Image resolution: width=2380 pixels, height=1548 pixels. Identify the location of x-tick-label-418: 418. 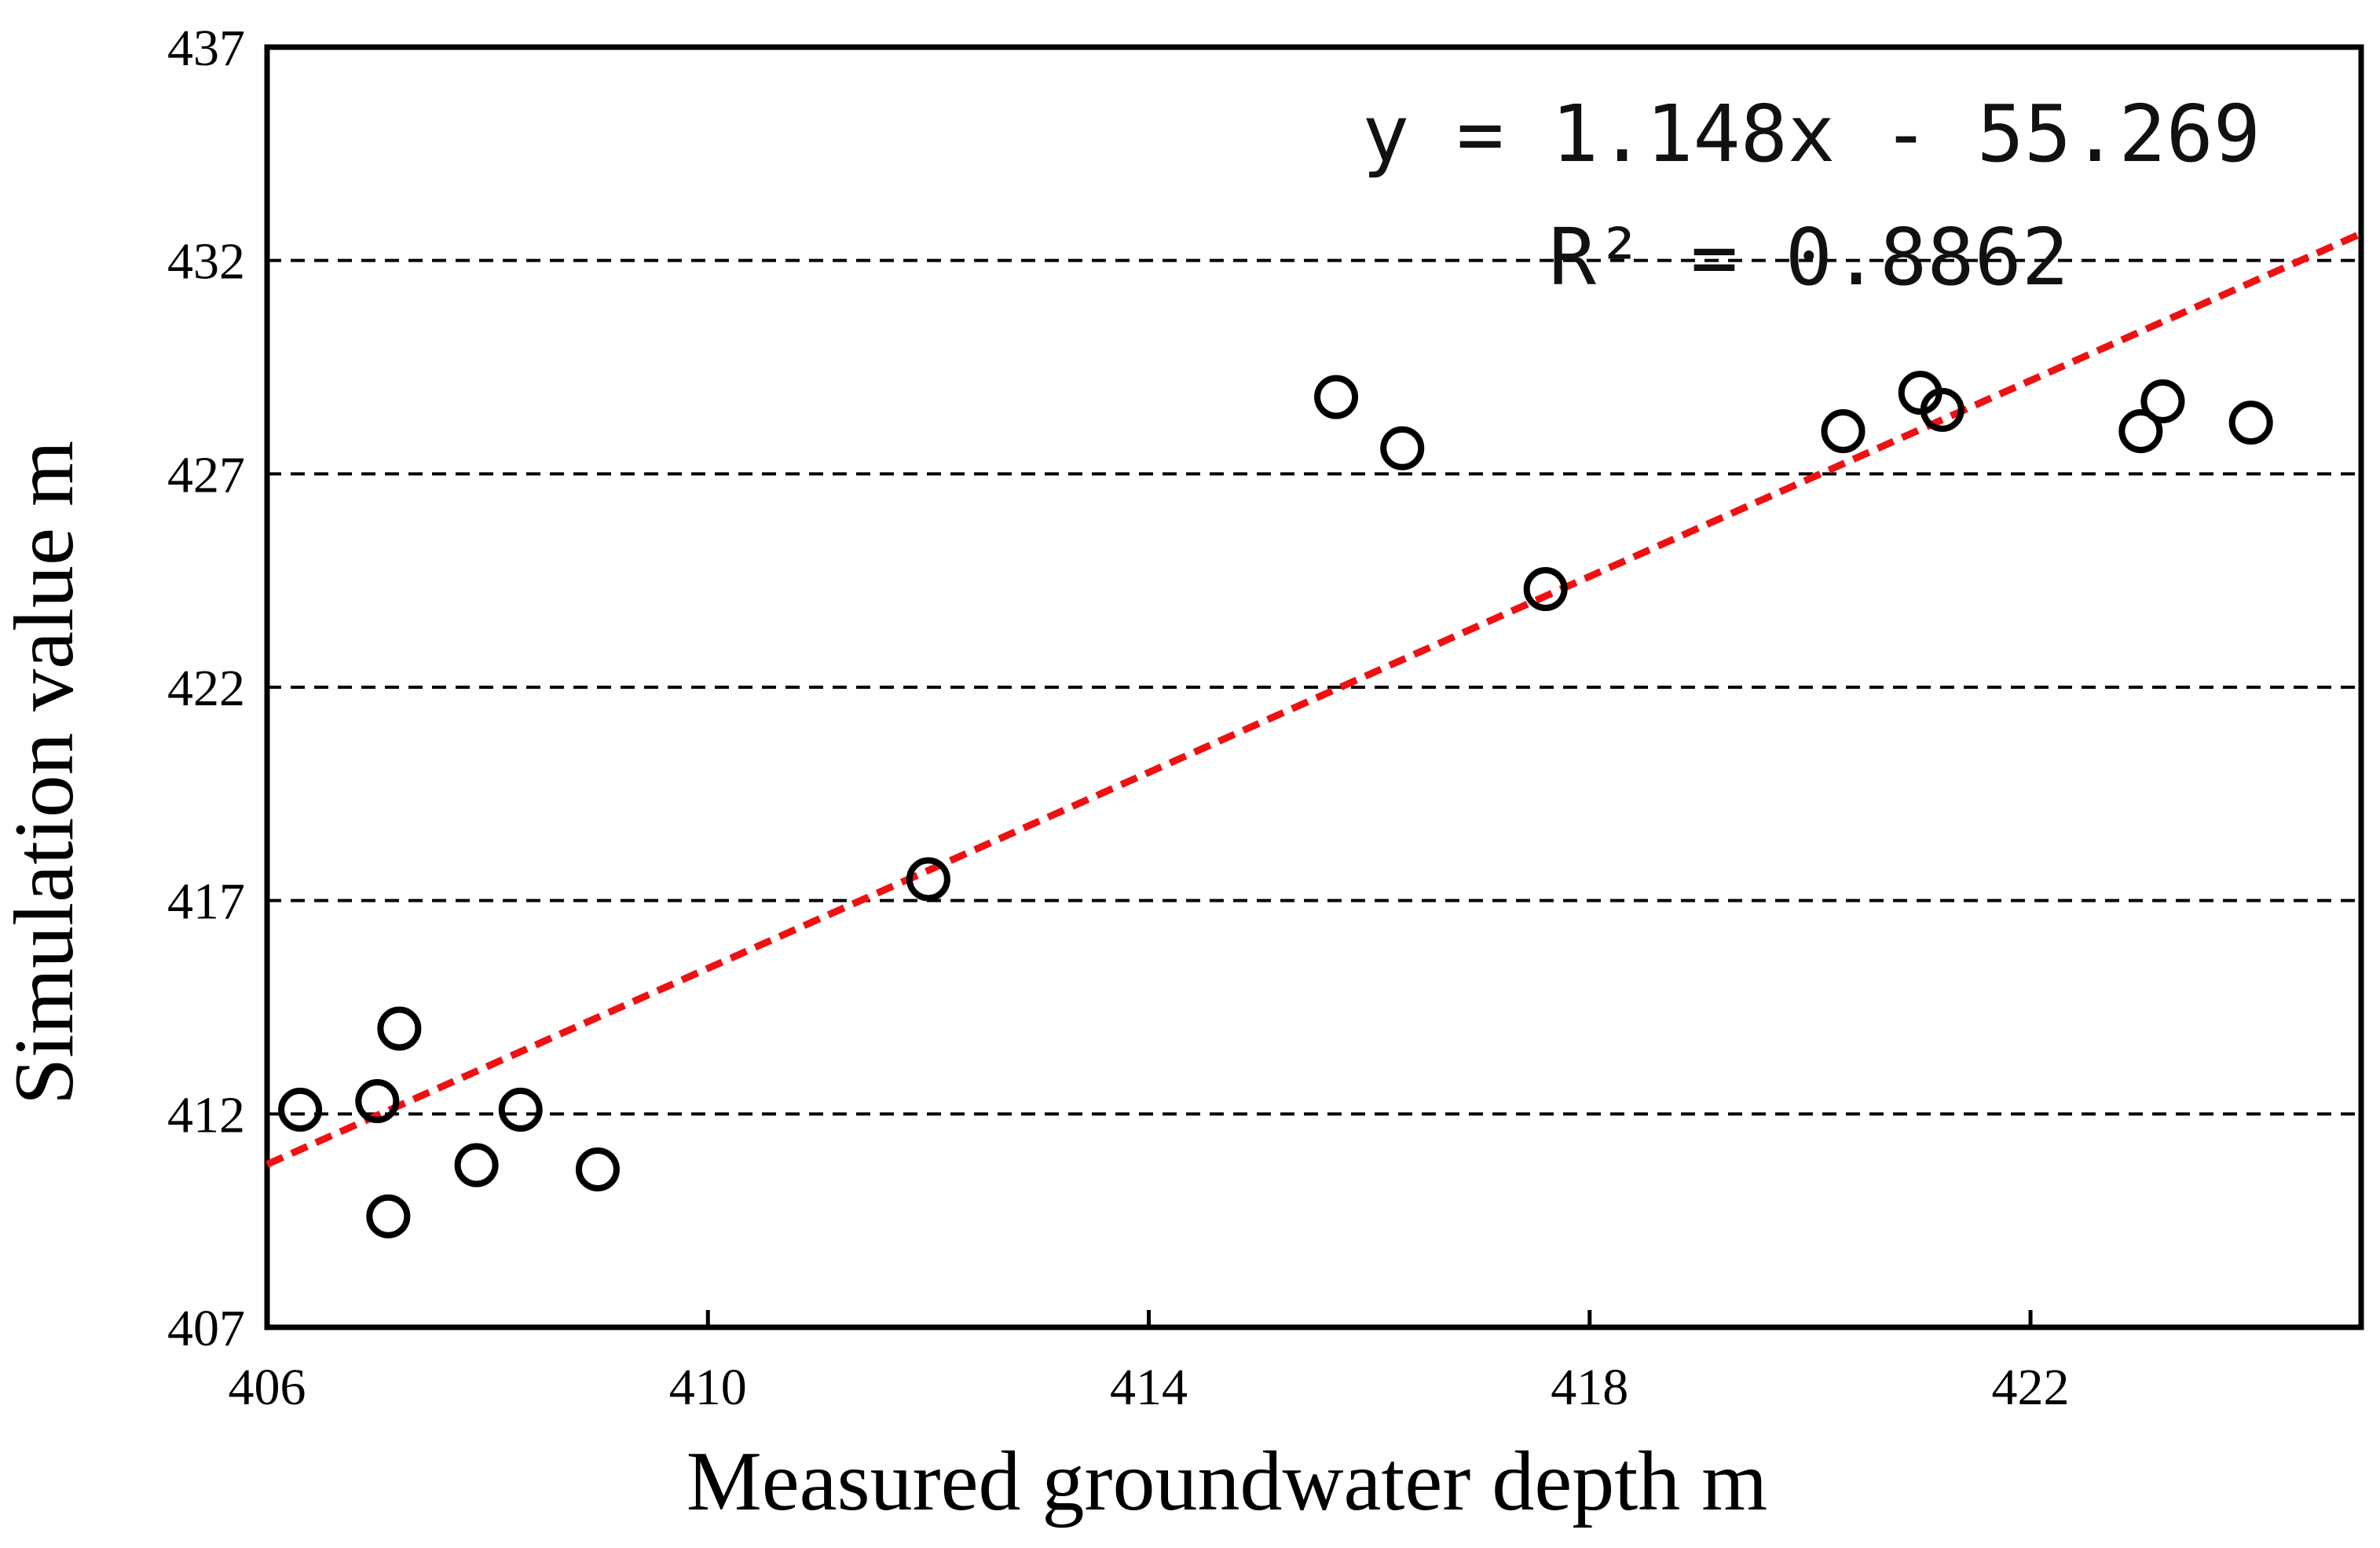
(1589, 1387).